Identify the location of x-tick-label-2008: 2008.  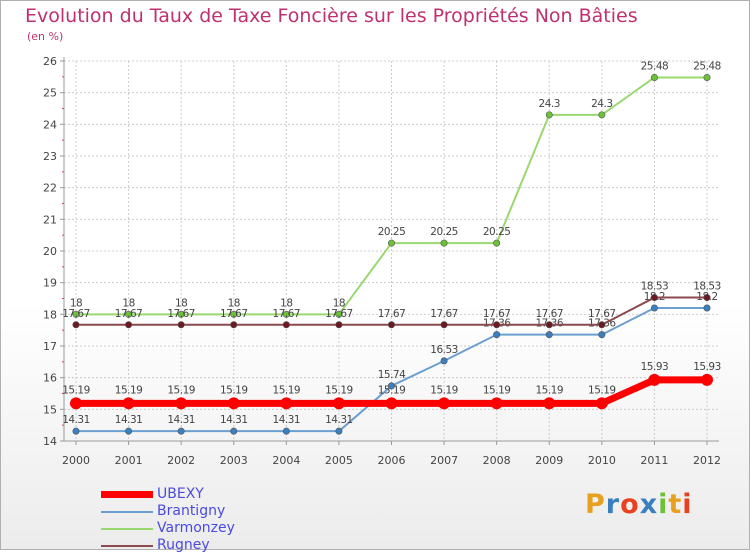
(497, 460).